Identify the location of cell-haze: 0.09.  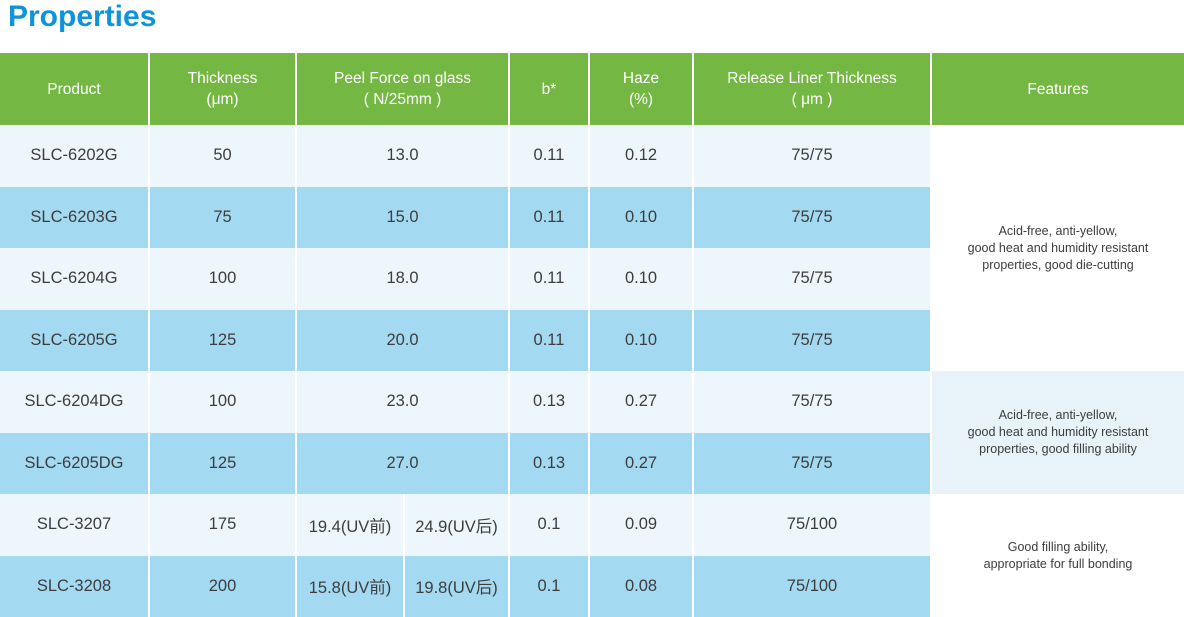
(641, 525).